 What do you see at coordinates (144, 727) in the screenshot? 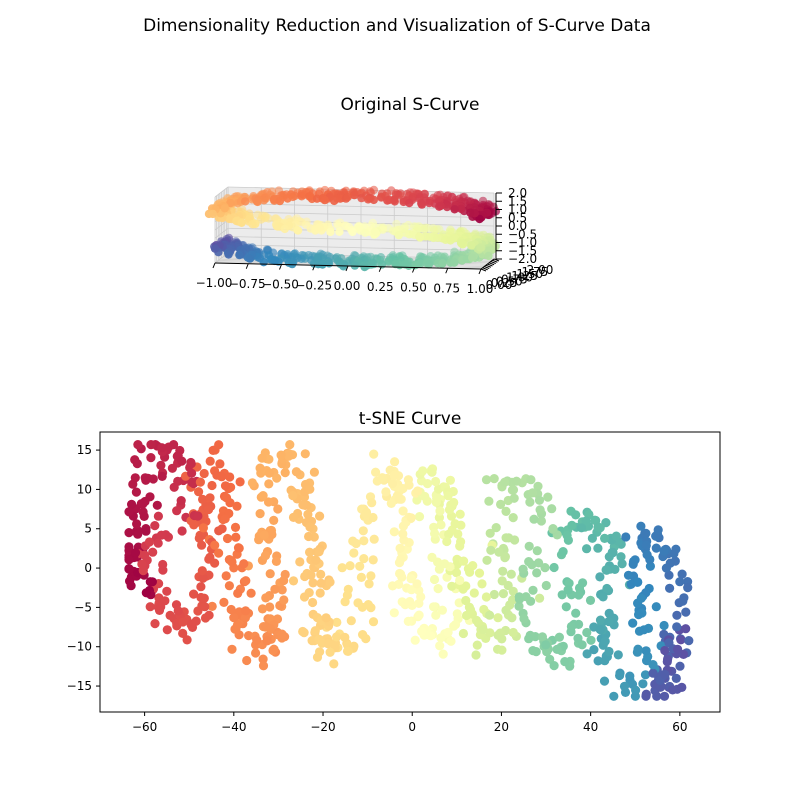
I see `x-tick-label: −60` at bounding box center [144, 727].